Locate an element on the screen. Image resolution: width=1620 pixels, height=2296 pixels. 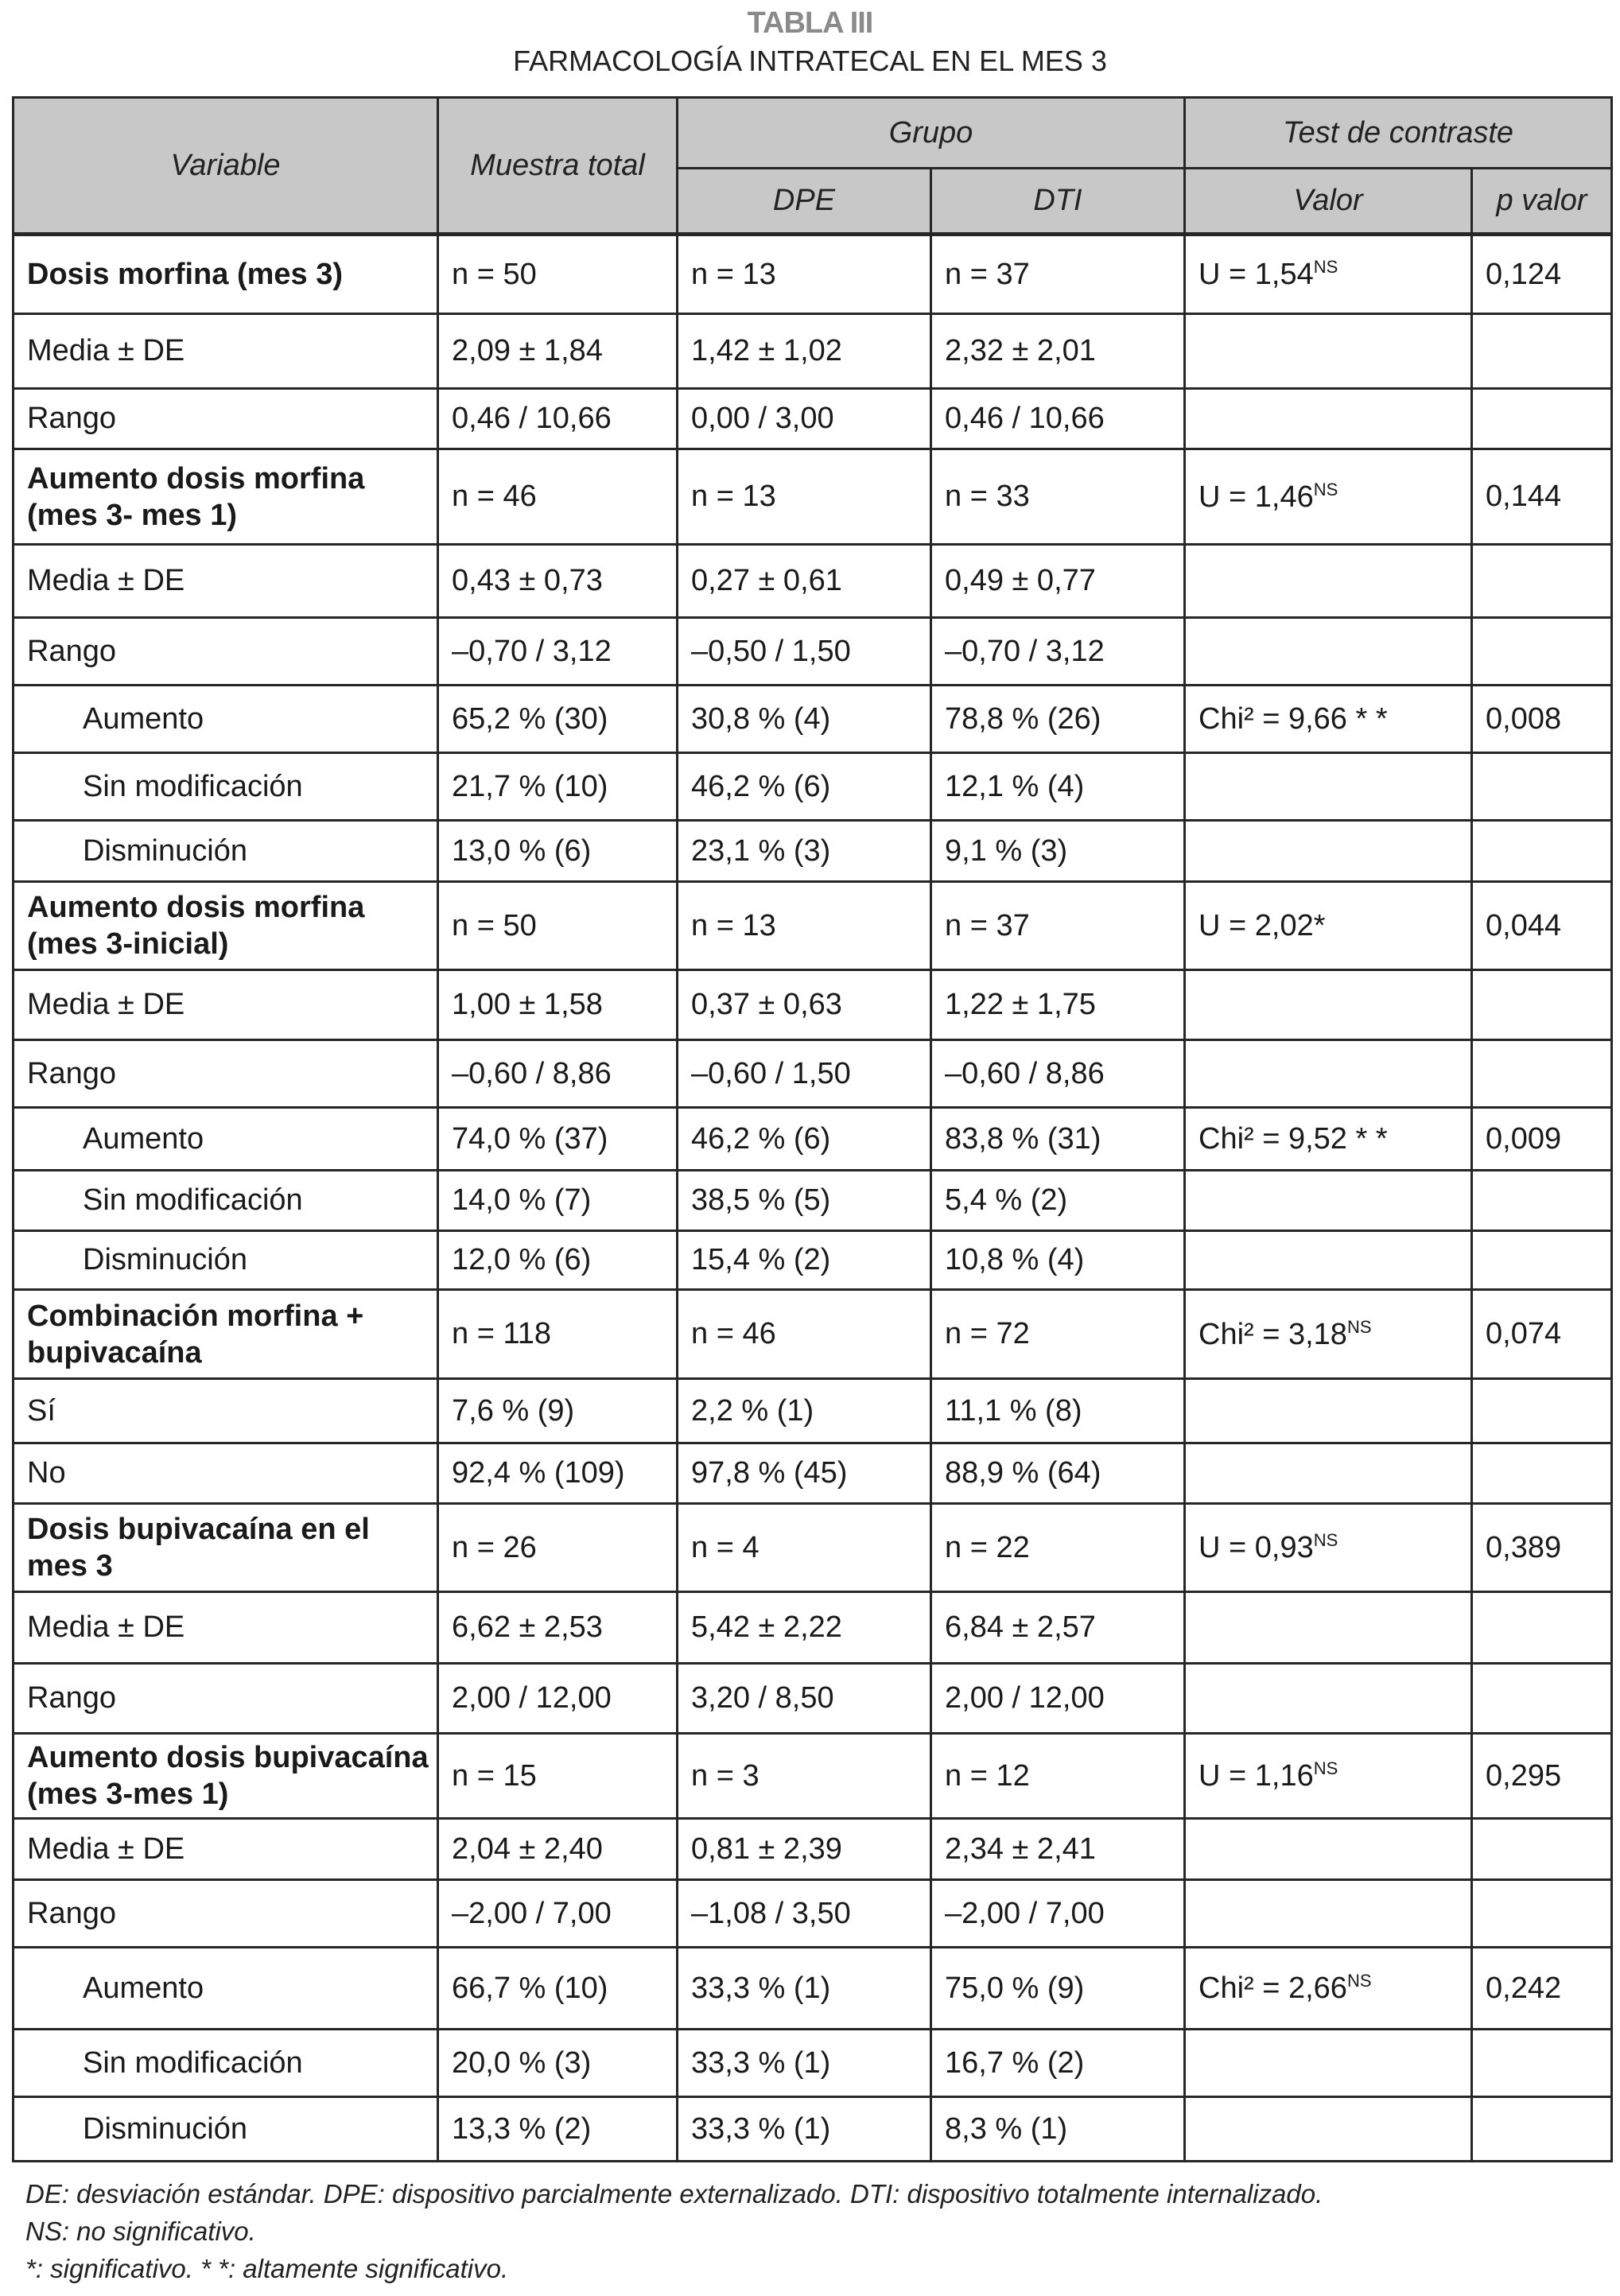
cell-valor: U = 0,93NS is located at coordinates (1328, 1547).